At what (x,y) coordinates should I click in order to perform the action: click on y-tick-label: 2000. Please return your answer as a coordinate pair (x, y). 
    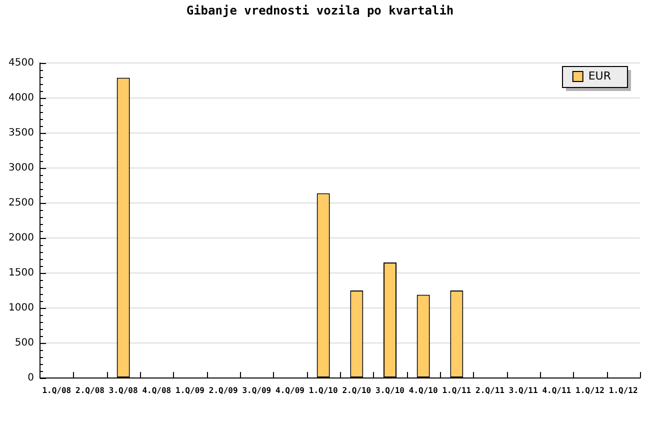
    Looking at the image, I should click on (21, 238).